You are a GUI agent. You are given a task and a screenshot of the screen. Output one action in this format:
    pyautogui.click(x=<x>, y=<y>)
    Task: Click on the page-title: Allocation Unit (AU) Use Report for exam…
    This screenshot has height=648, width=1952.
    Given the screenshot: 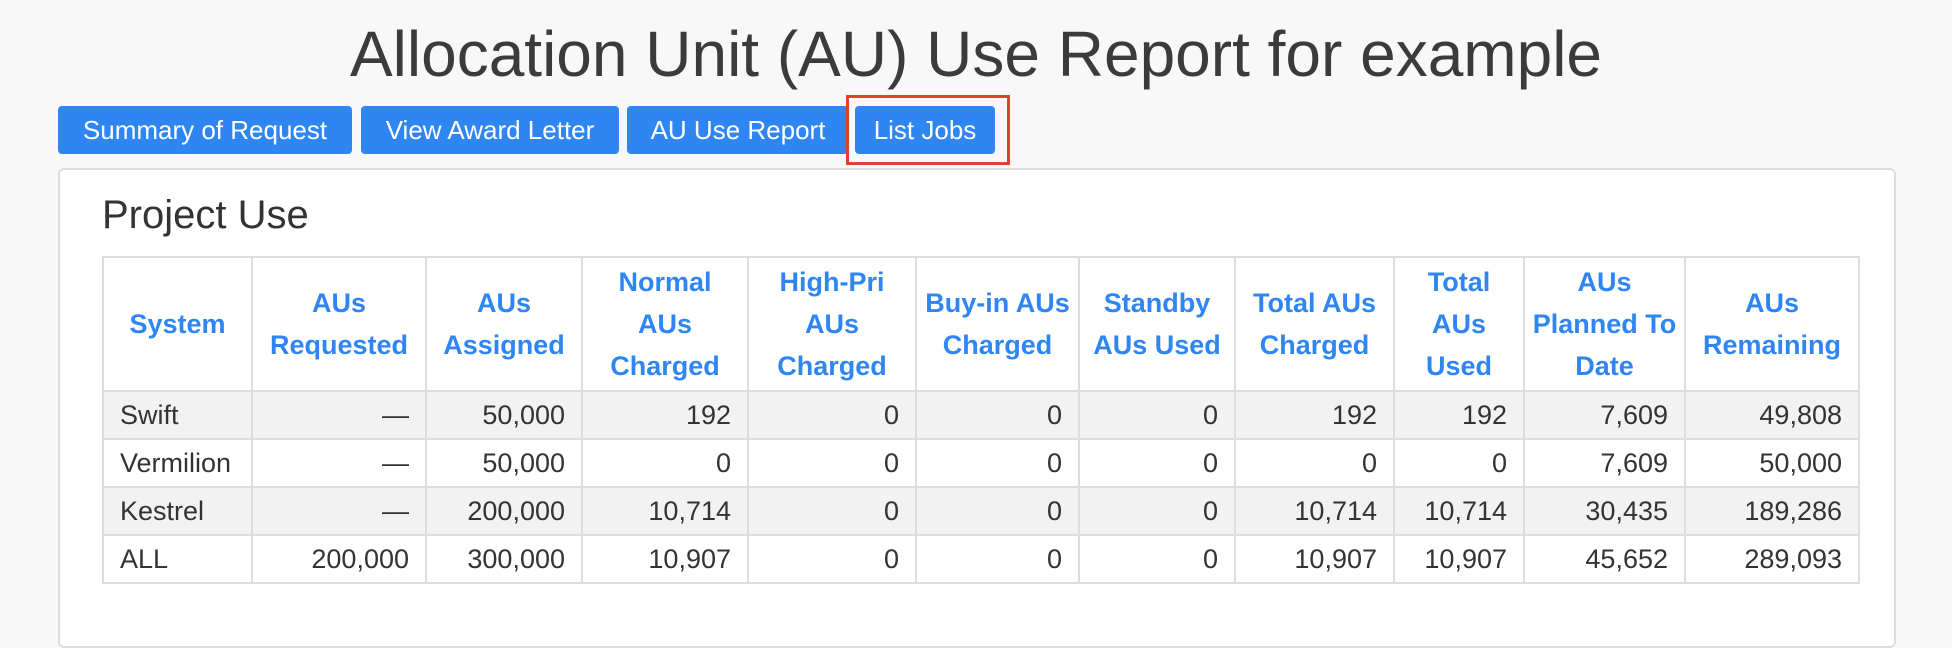 What is the action you would take?
    pyautogui.click(x=976, y=54)
    